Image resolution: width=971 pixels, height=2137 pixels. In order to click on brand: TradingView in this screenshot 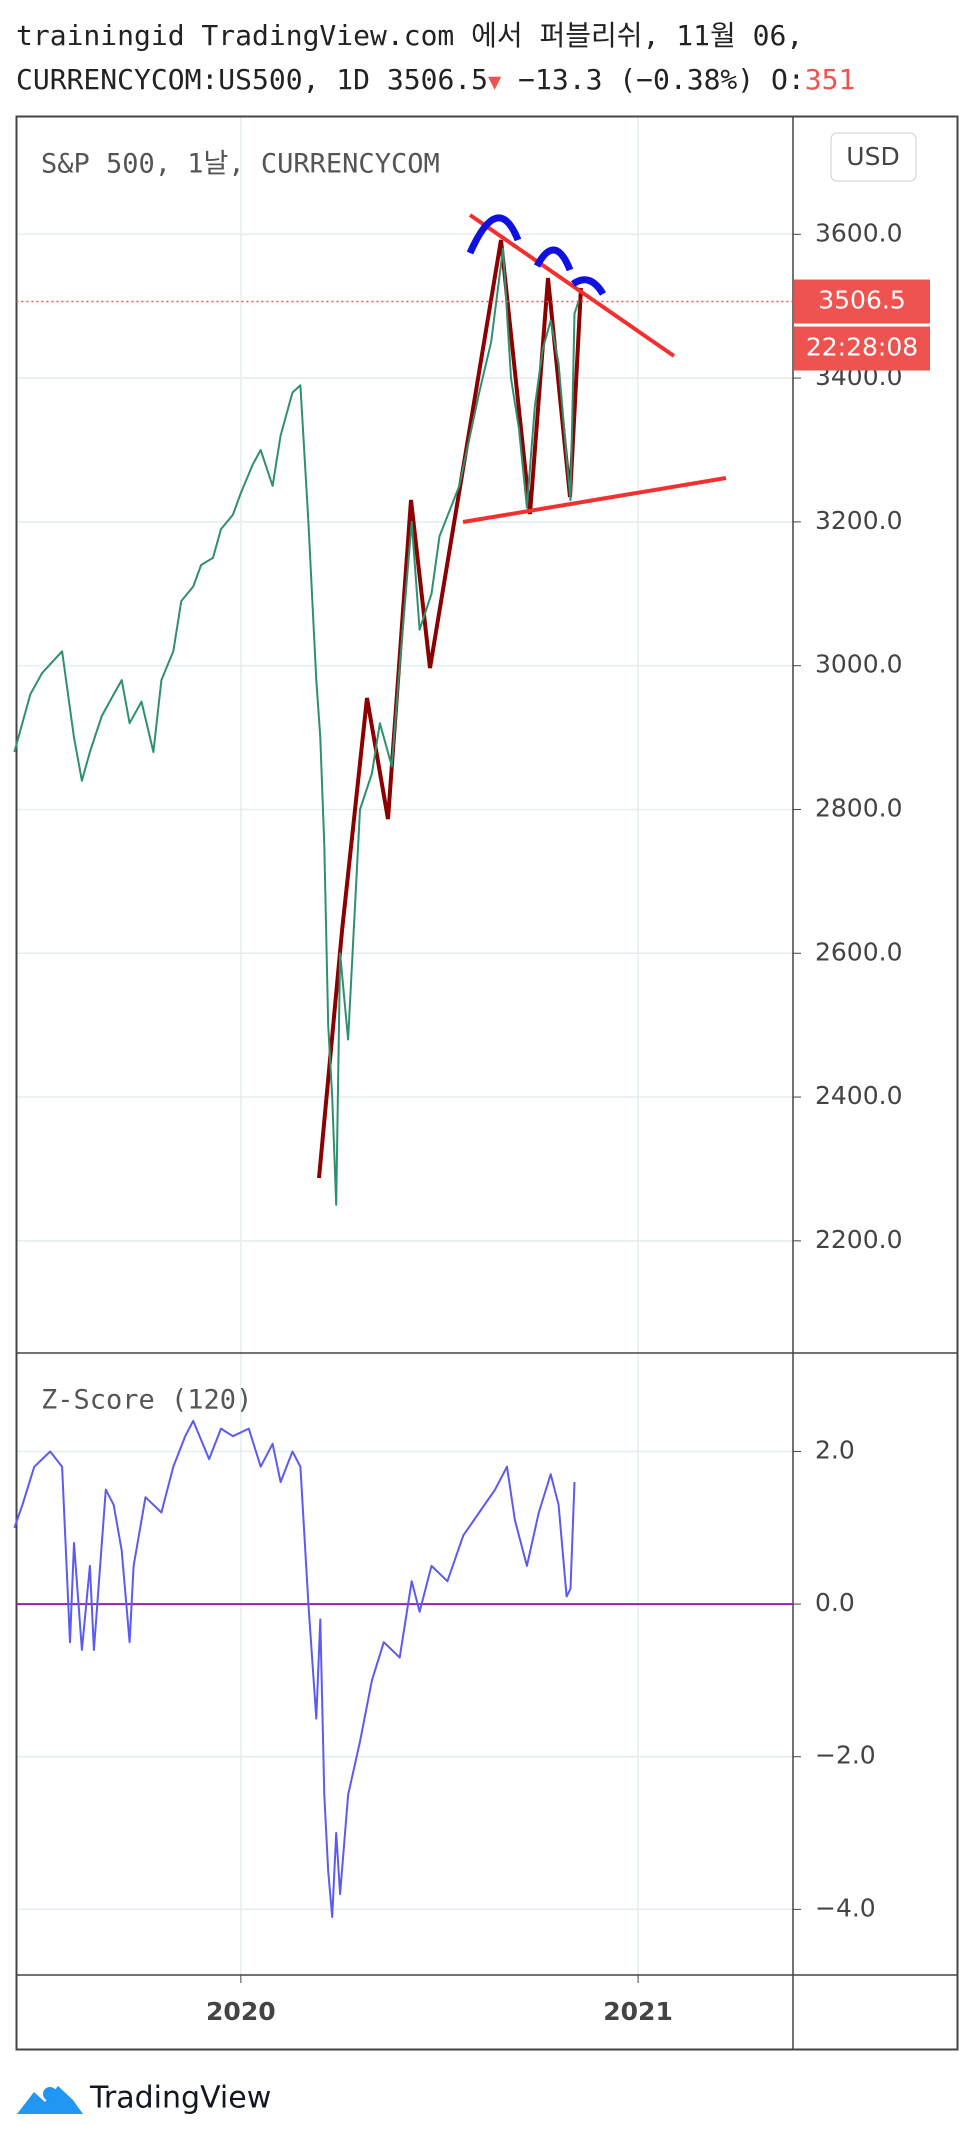, I will do `click(180, 2098)`.